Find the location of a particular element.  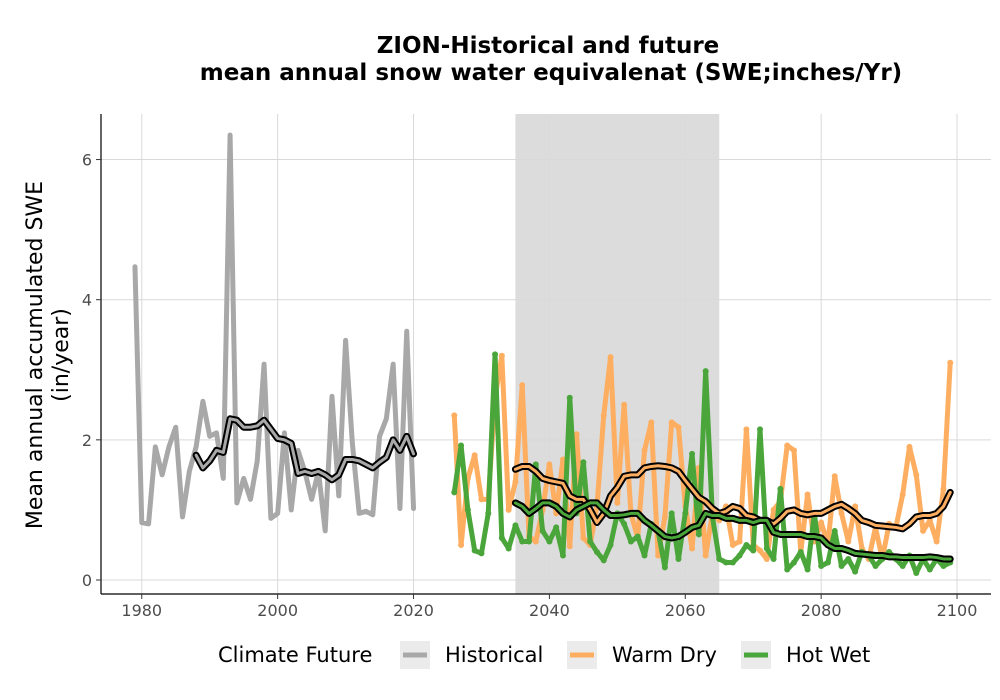

data-point-warm-dry-2045 is located at coordinates (583, 537).